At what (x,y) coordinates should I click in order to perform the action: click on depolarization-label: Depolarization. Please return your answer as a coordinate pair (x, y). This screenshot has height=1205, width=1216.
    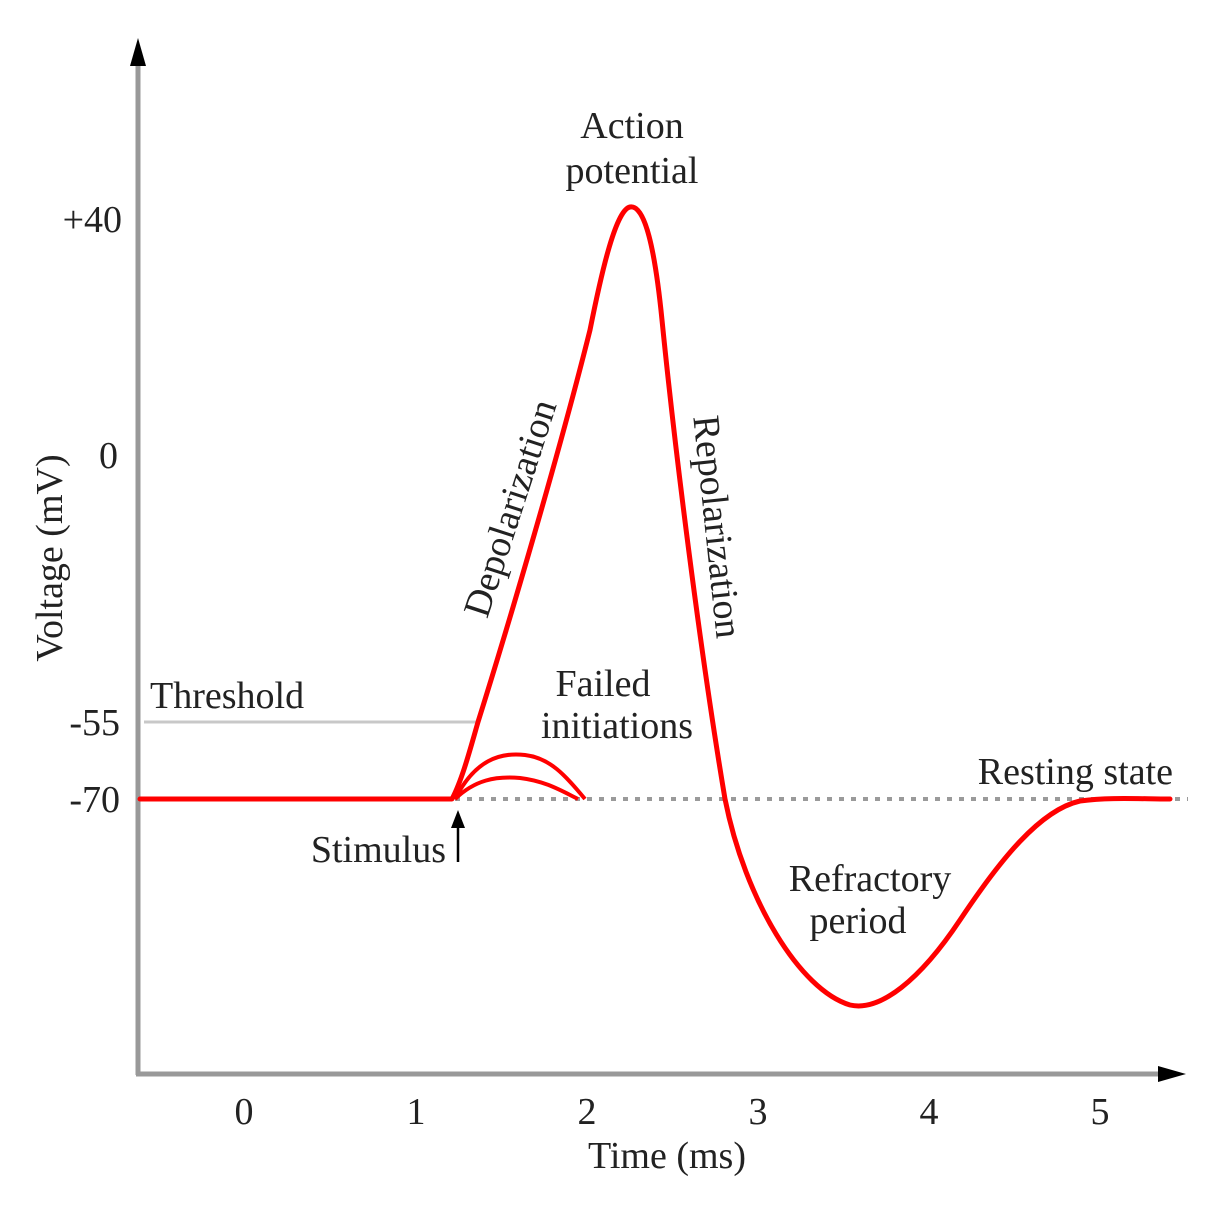
    Looking at the image, I should click on (511, 508).